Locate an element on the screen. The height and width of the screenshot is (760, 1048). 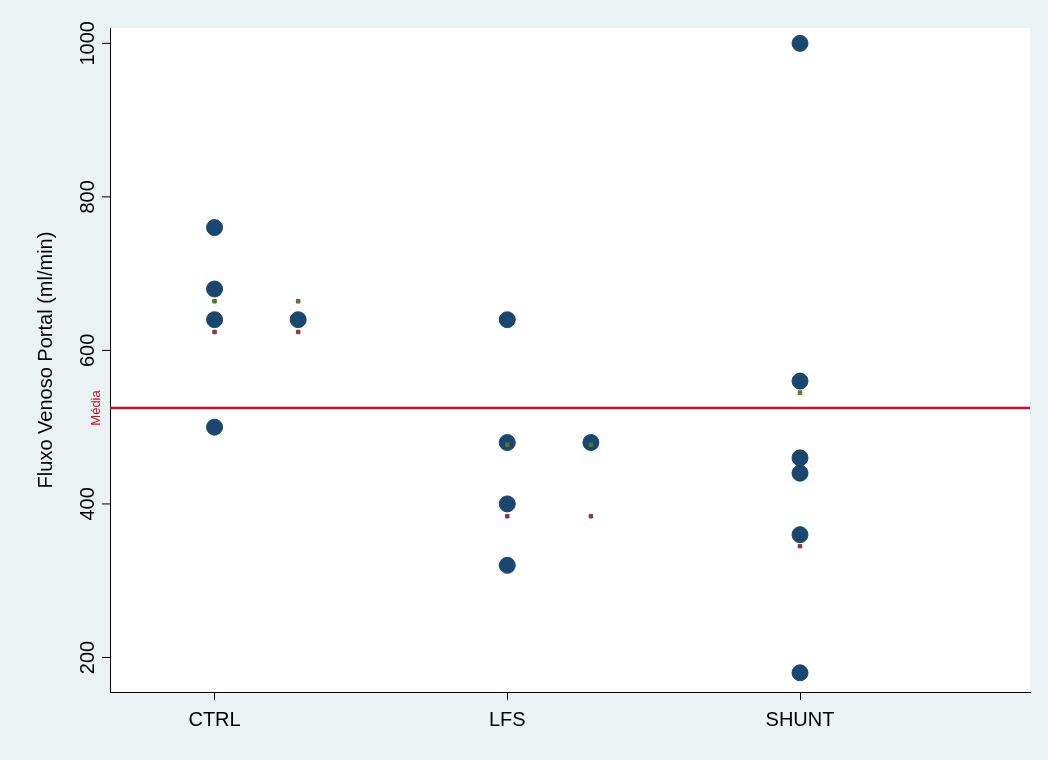
y-tick-label: 200 is located at coordinates (86, 657).